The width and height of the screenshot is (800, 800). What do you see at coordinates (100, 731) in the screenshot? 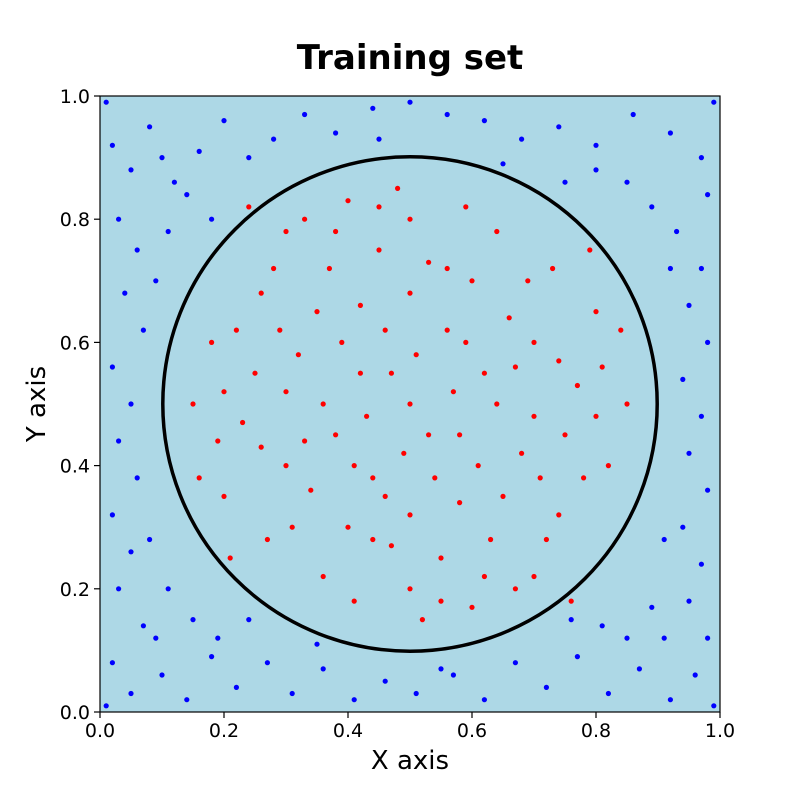
I see `x-tick-label-0: 0.0` at bounding box center [100, 731].